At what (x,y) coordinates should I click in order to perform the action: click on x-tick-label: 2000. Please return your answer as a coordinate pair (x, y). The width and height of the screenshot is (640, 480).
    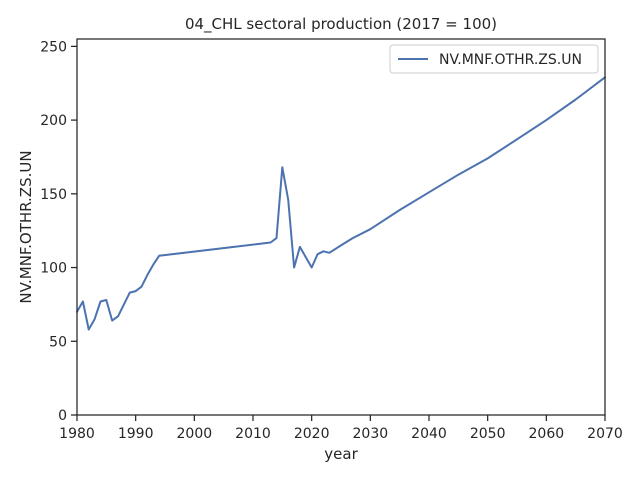
    Looking at the image, I should click on (195, 434).